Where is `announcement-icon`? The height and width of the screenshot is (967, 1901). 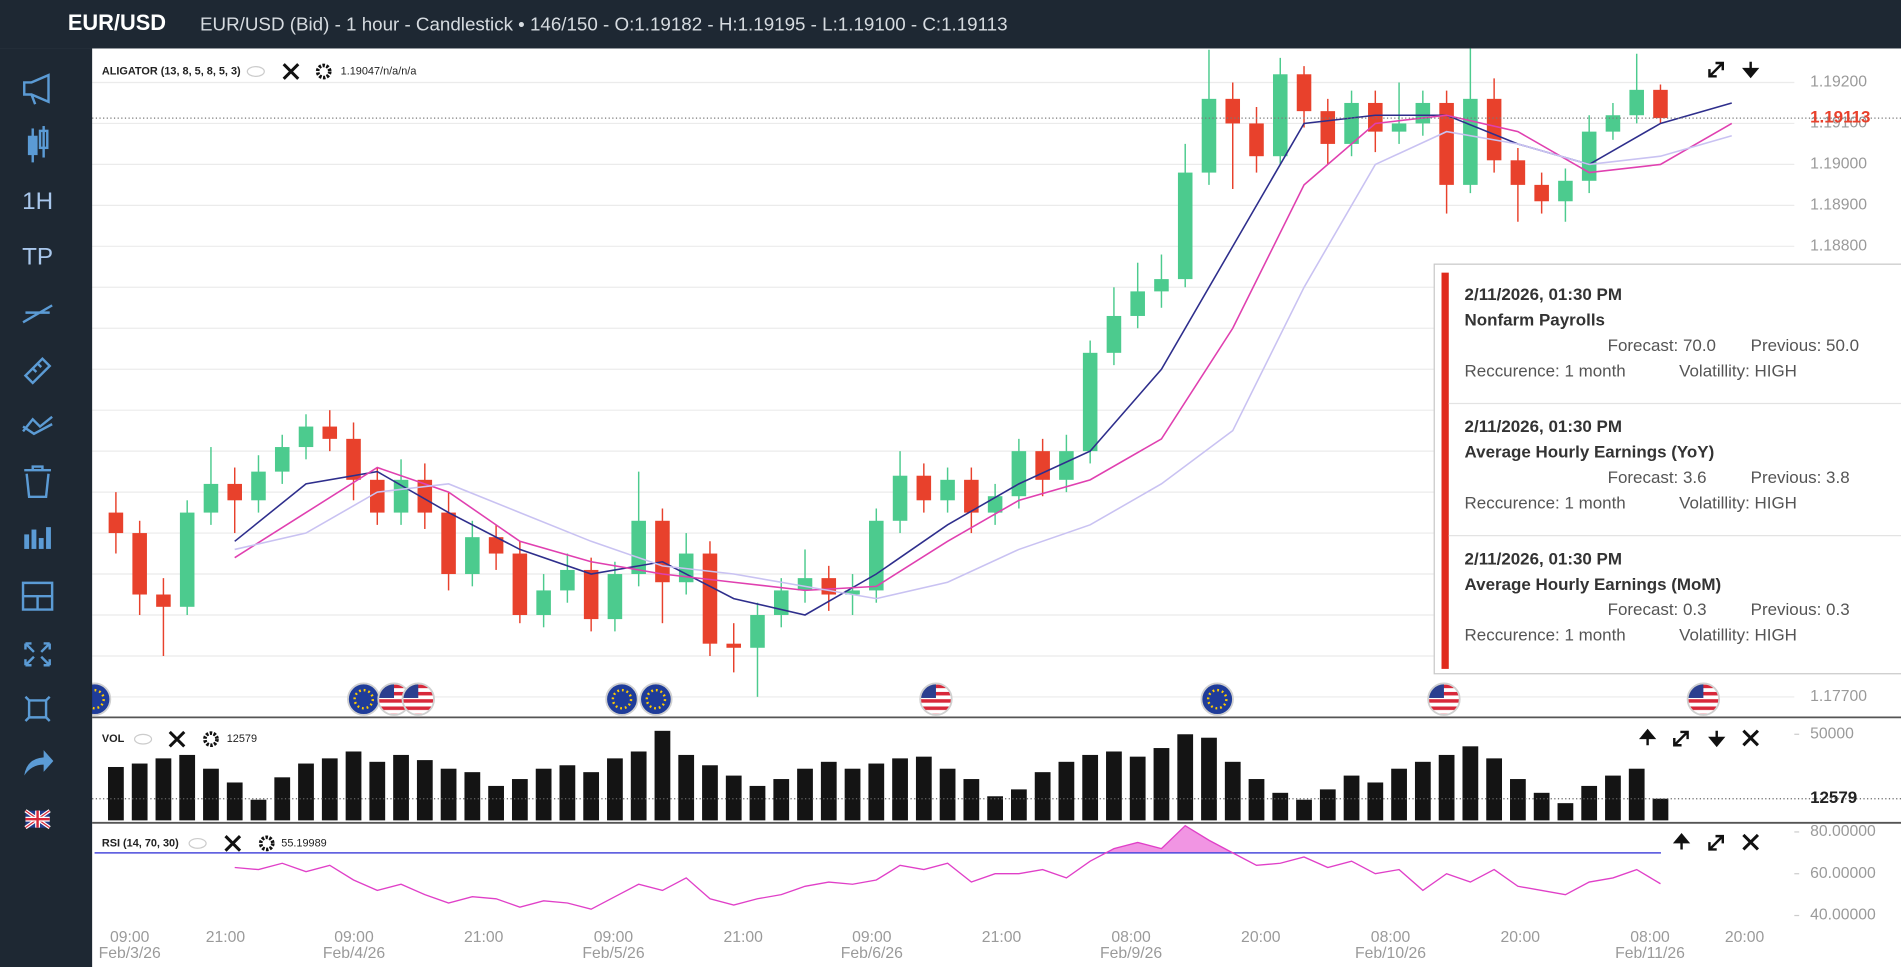
announcement-icon is located at coordinates (36, 89).